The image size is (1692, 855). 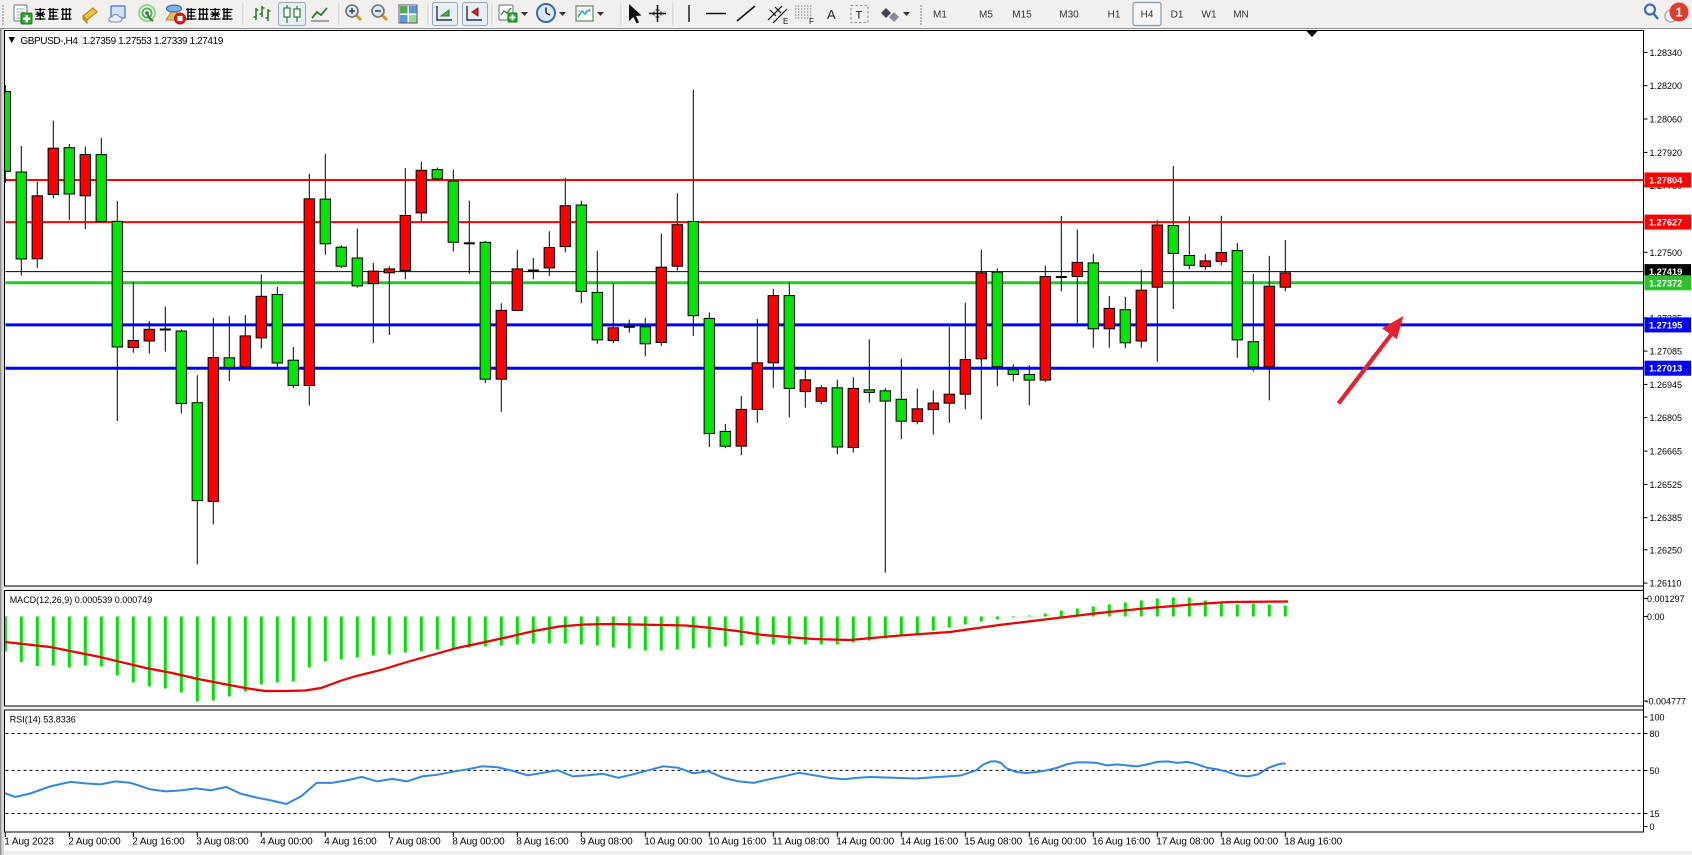 What do you see at coordinates (1121, 842) in the screenshot?
I see `svg-text: 16 Aug 16:00` at bounding box center [1121, 842].